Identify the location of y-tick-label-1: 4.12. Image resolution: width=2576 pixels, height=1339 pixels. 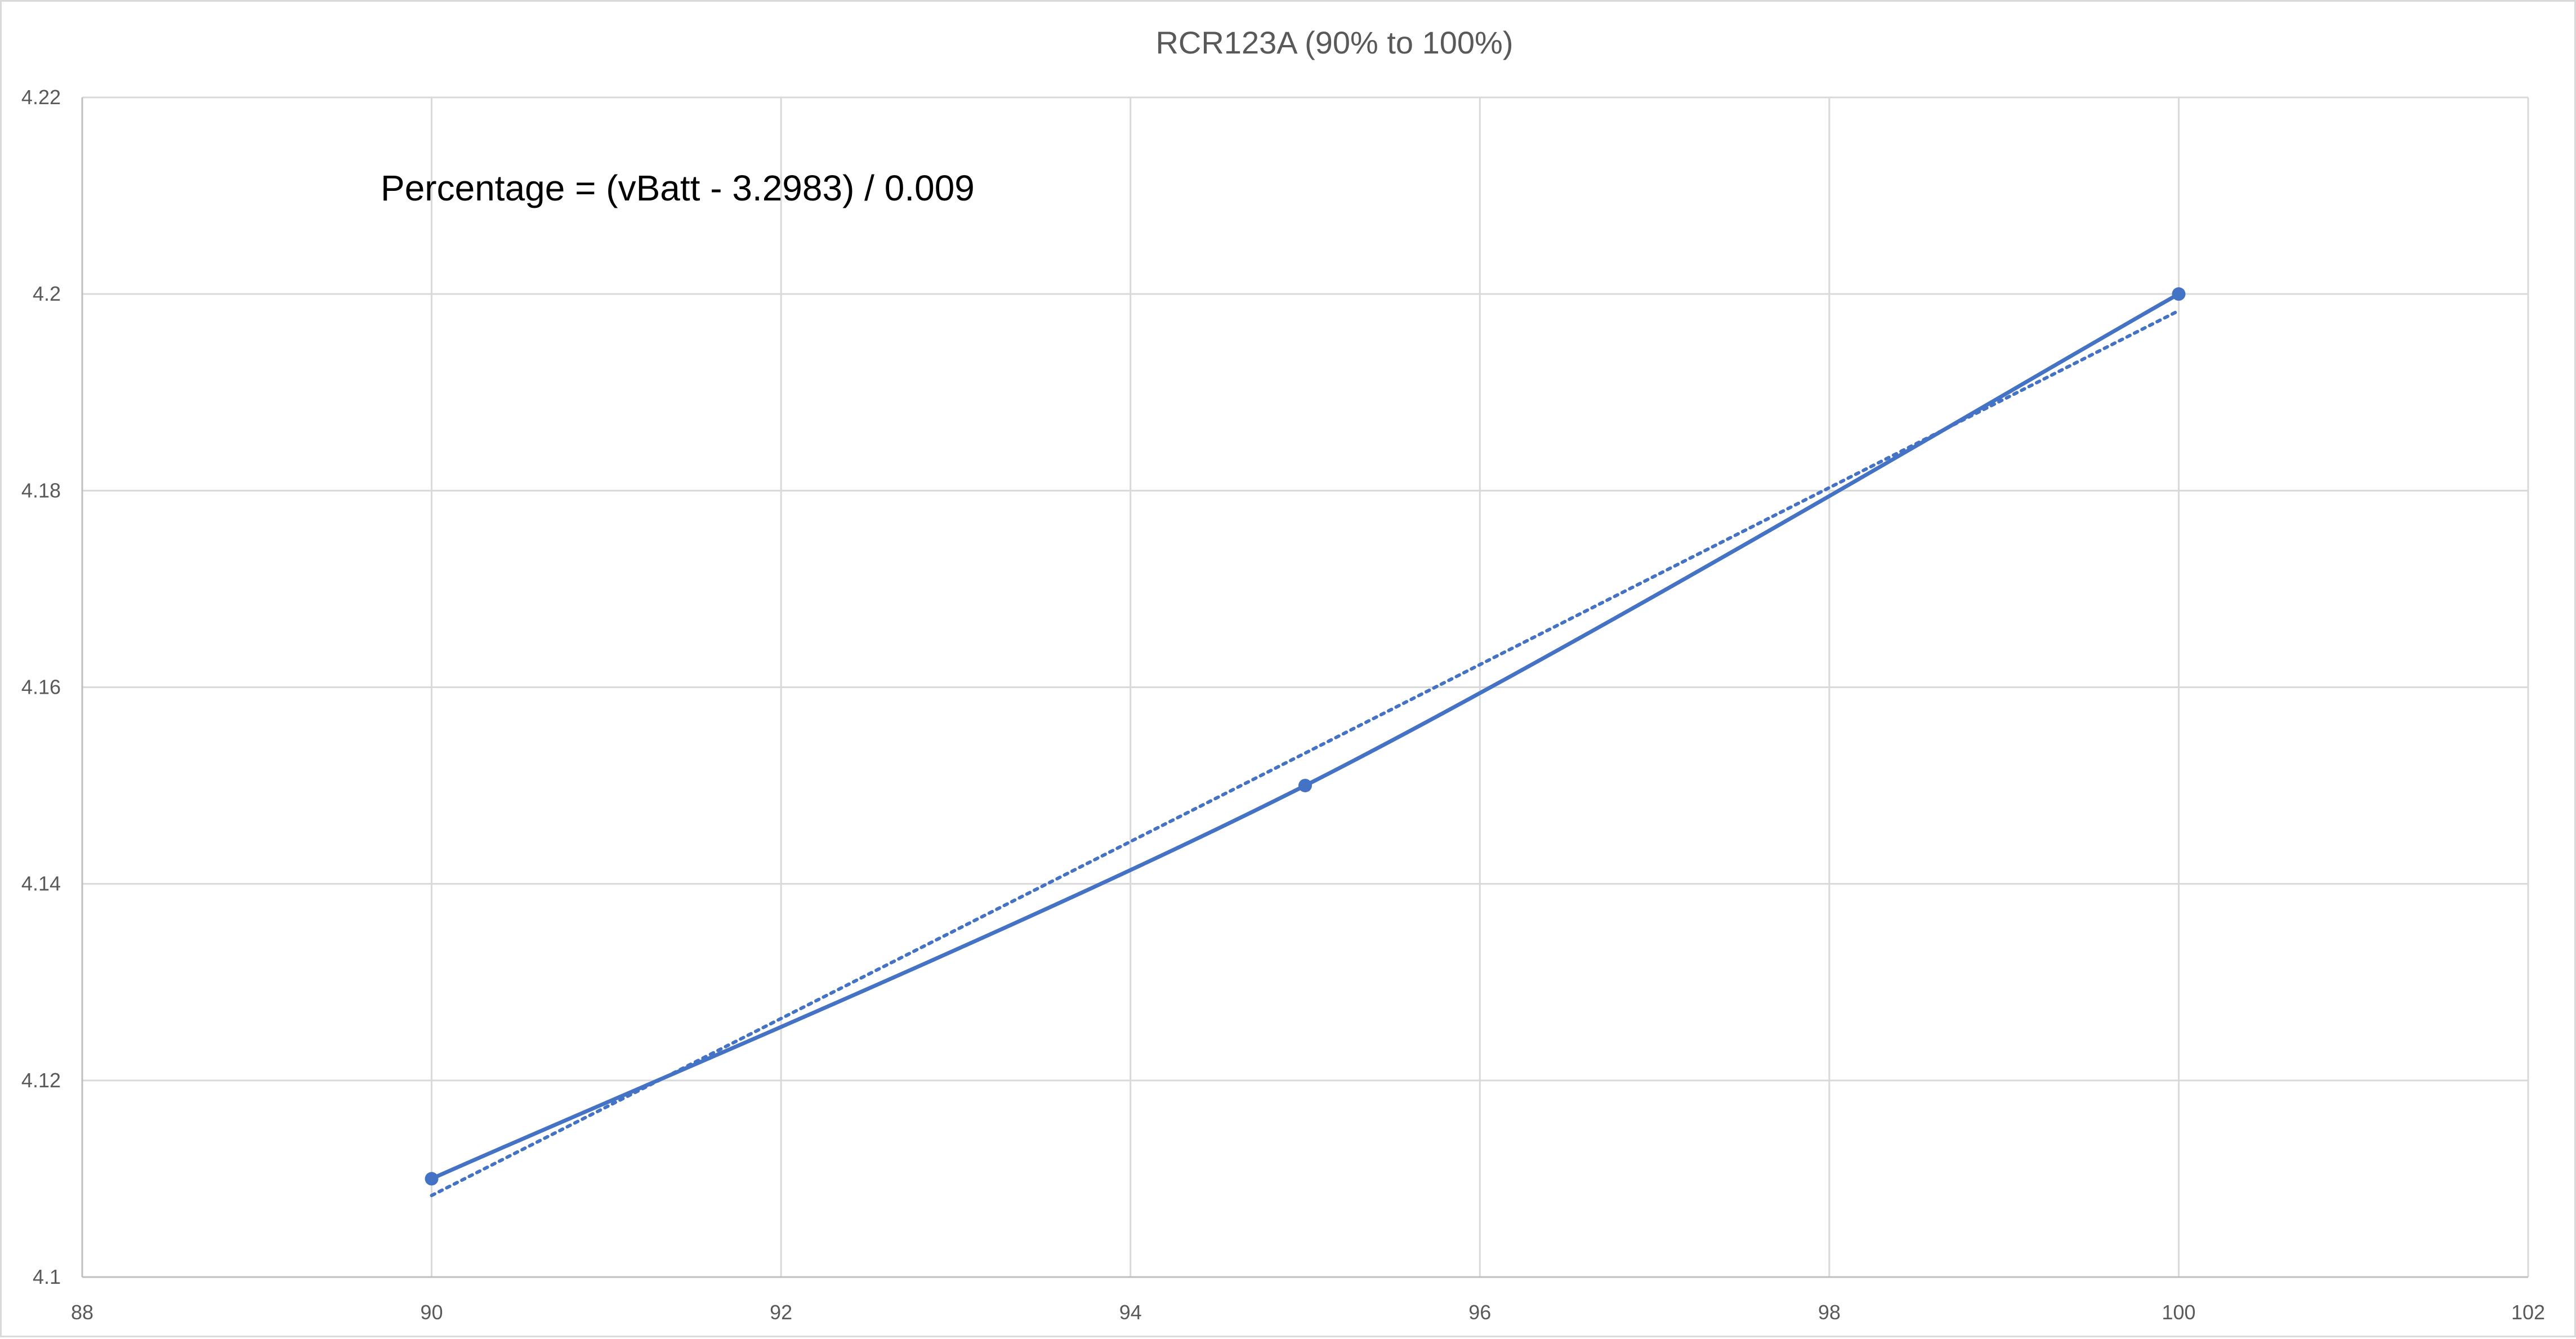
(41, 1080).